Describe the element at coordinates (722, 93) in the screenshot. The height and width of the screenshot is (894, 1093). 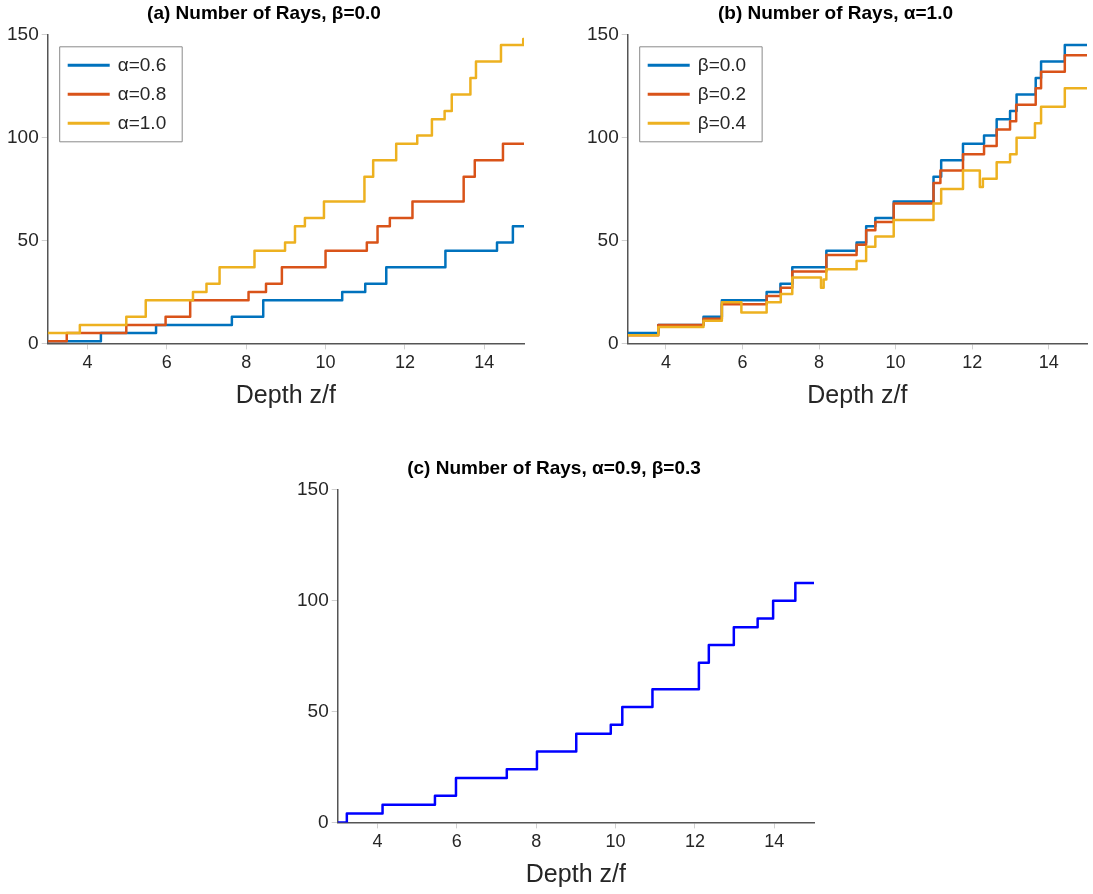
I see `legend-label: β=0.2` at that location.